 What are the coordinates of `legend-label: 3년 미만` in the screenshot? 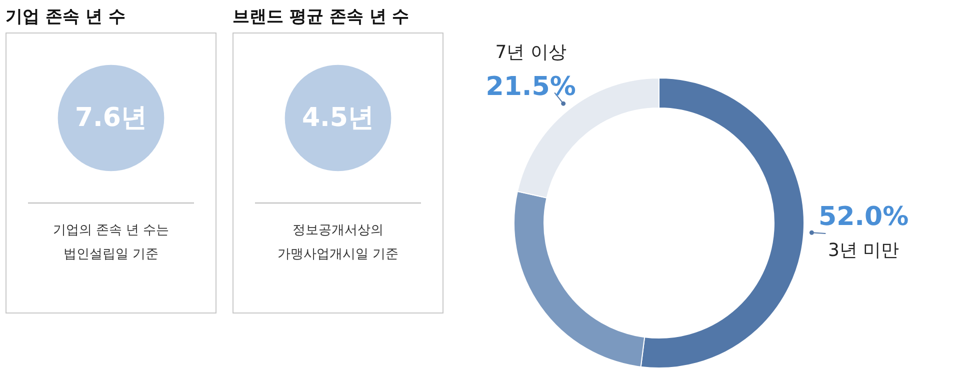 It's located at (864, 251).